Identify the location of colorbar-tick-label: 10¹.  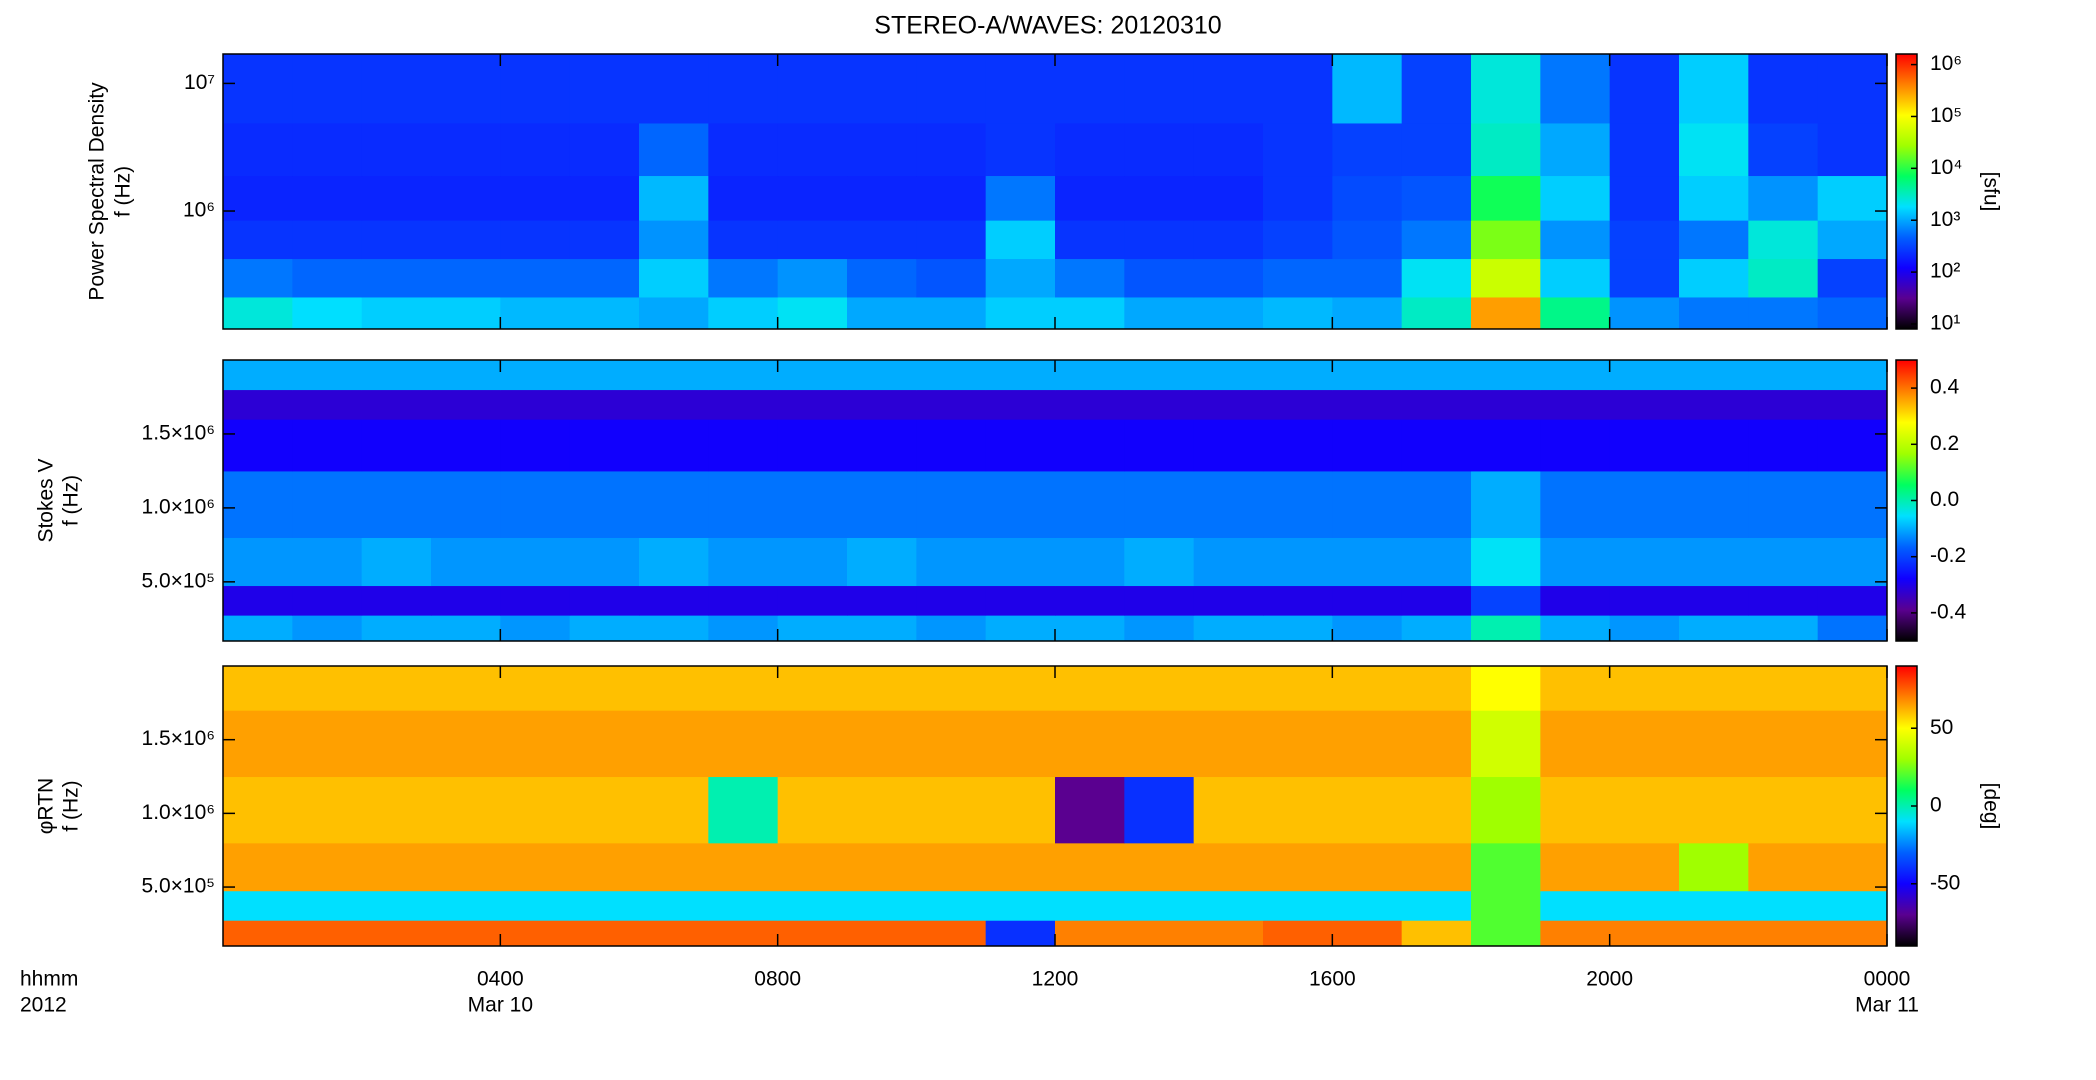
(1945, 323).